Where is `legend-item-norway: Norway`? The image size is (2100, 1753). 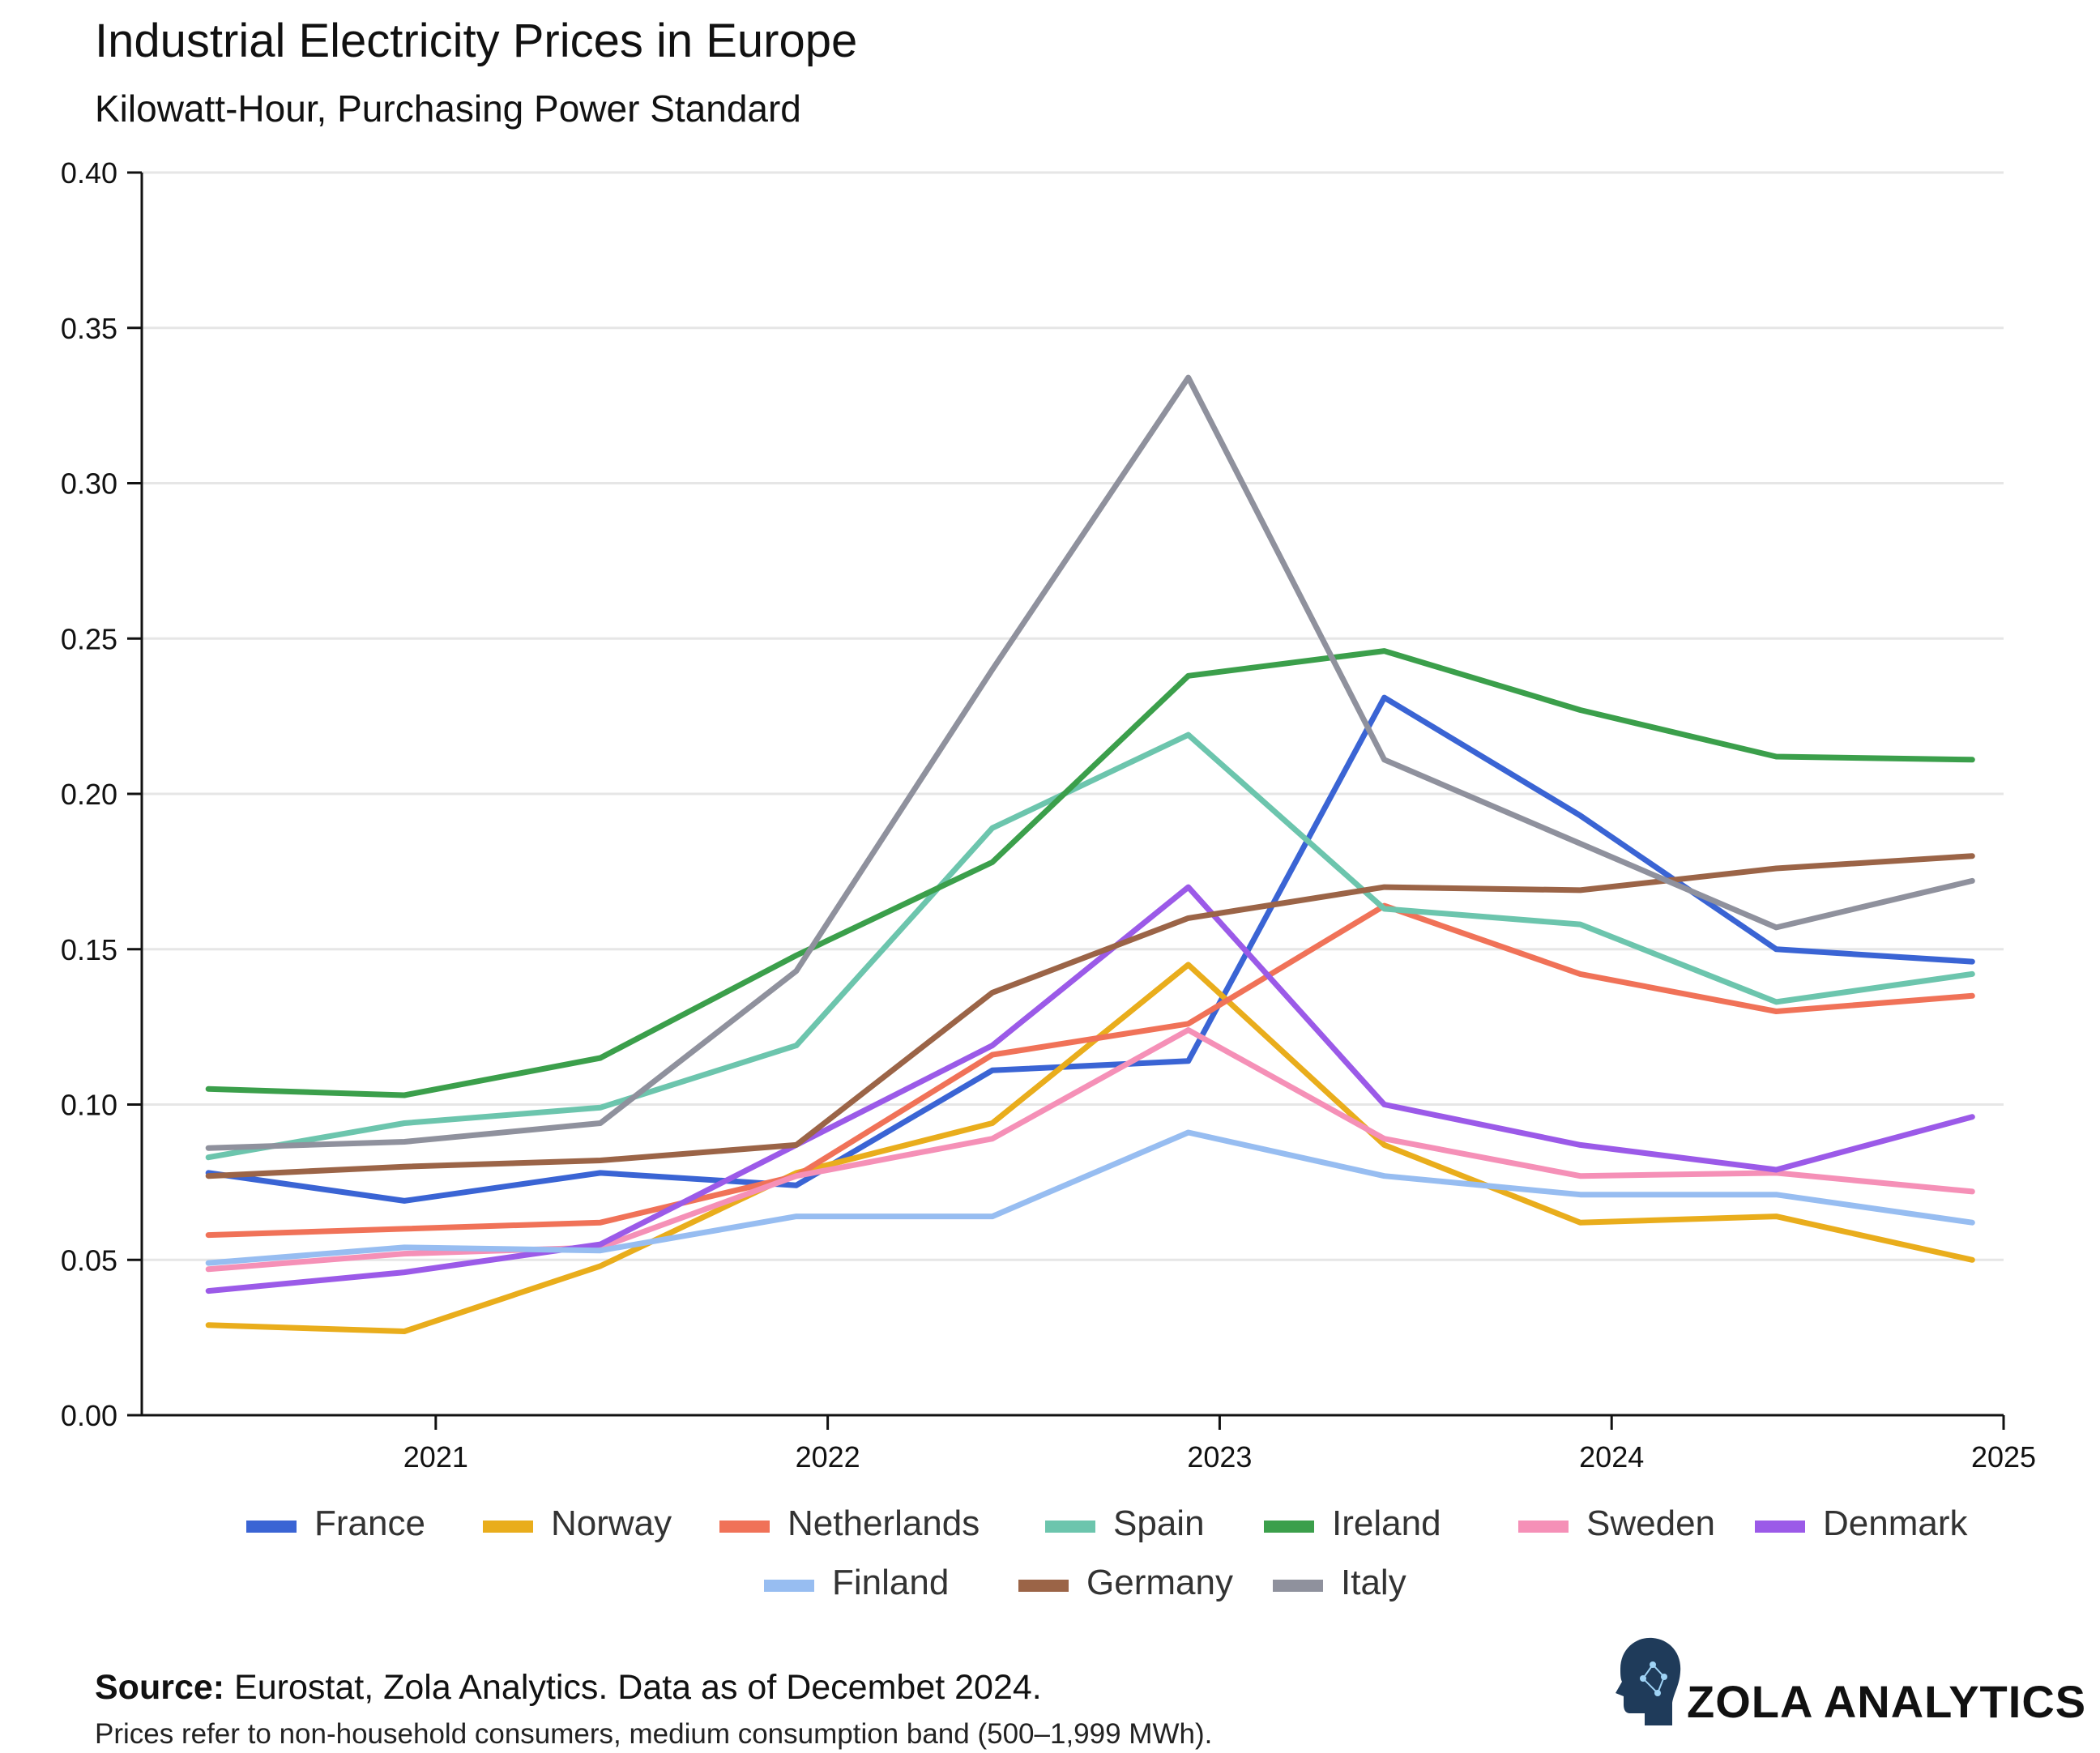
legend-item-norway: Norway is located at coordinates (577, 1523).